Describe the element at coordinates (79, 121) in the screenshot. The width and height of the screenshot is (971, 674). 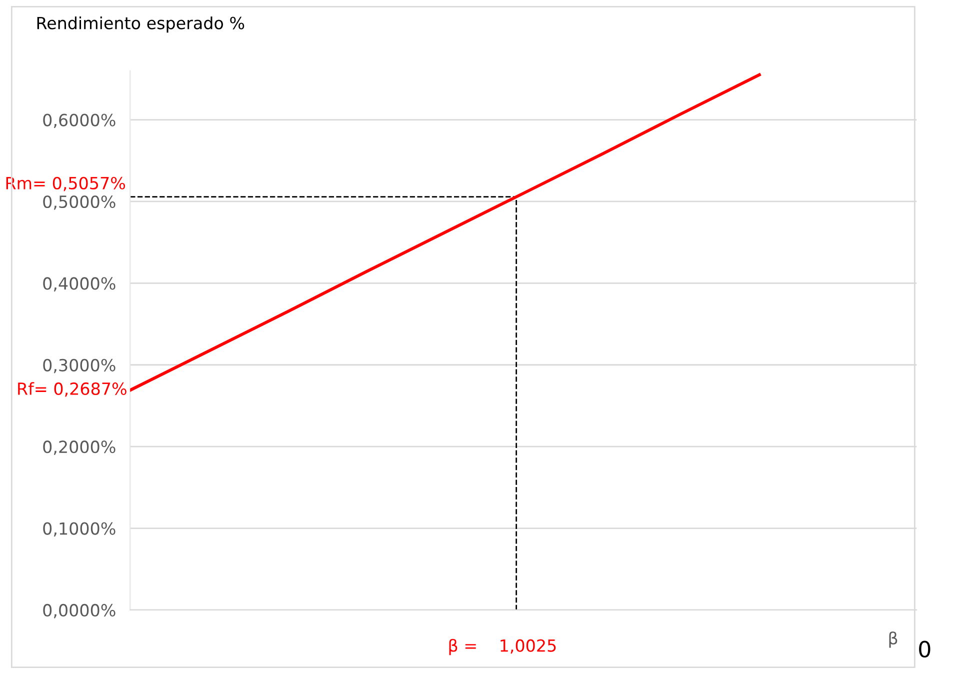
I see `y-tick-label: 0,6000%` at that location.